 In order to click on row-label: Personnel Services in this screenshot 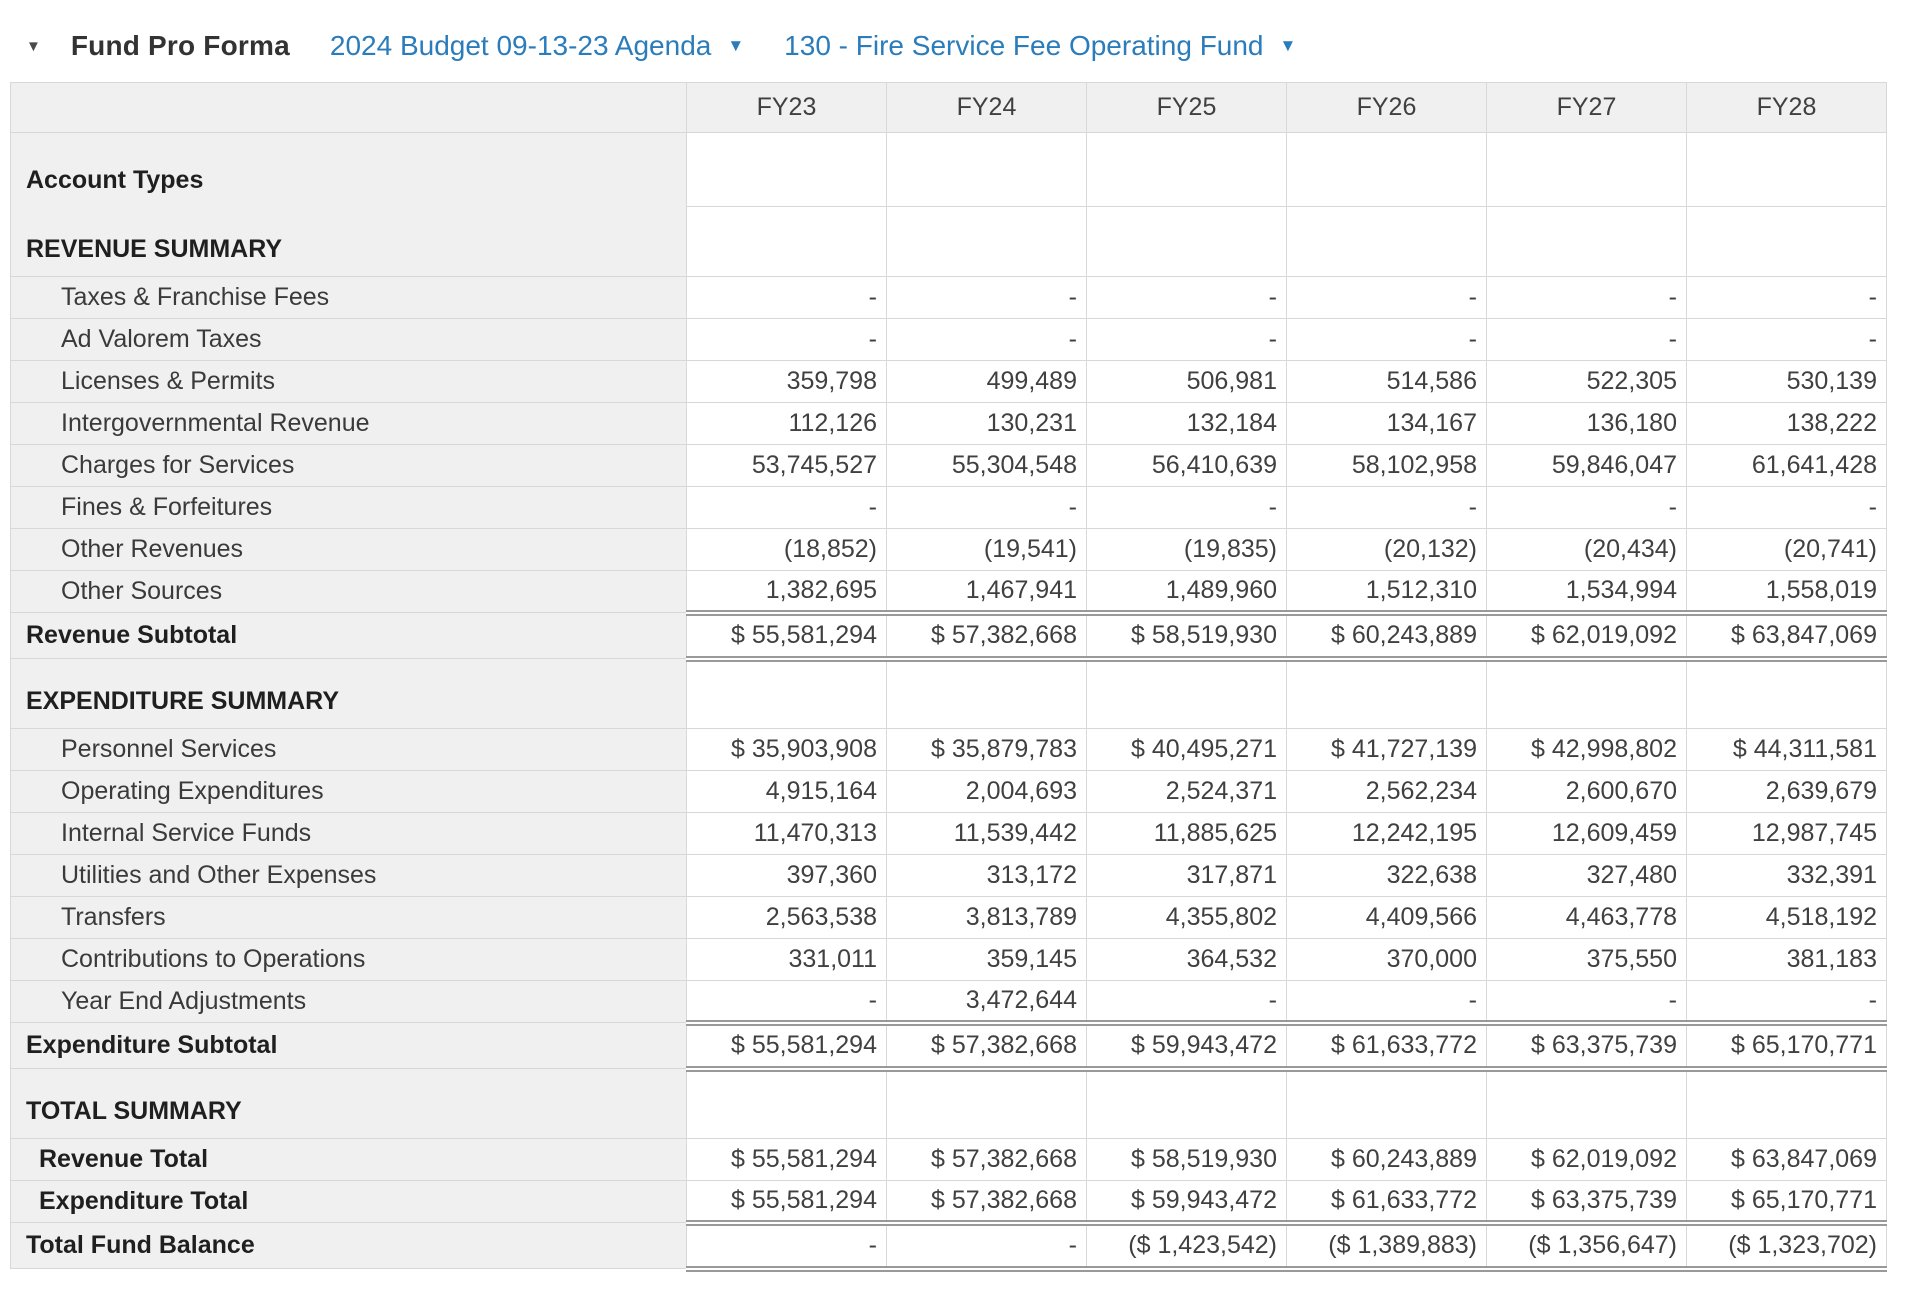, I will do `click(348, 749)`.